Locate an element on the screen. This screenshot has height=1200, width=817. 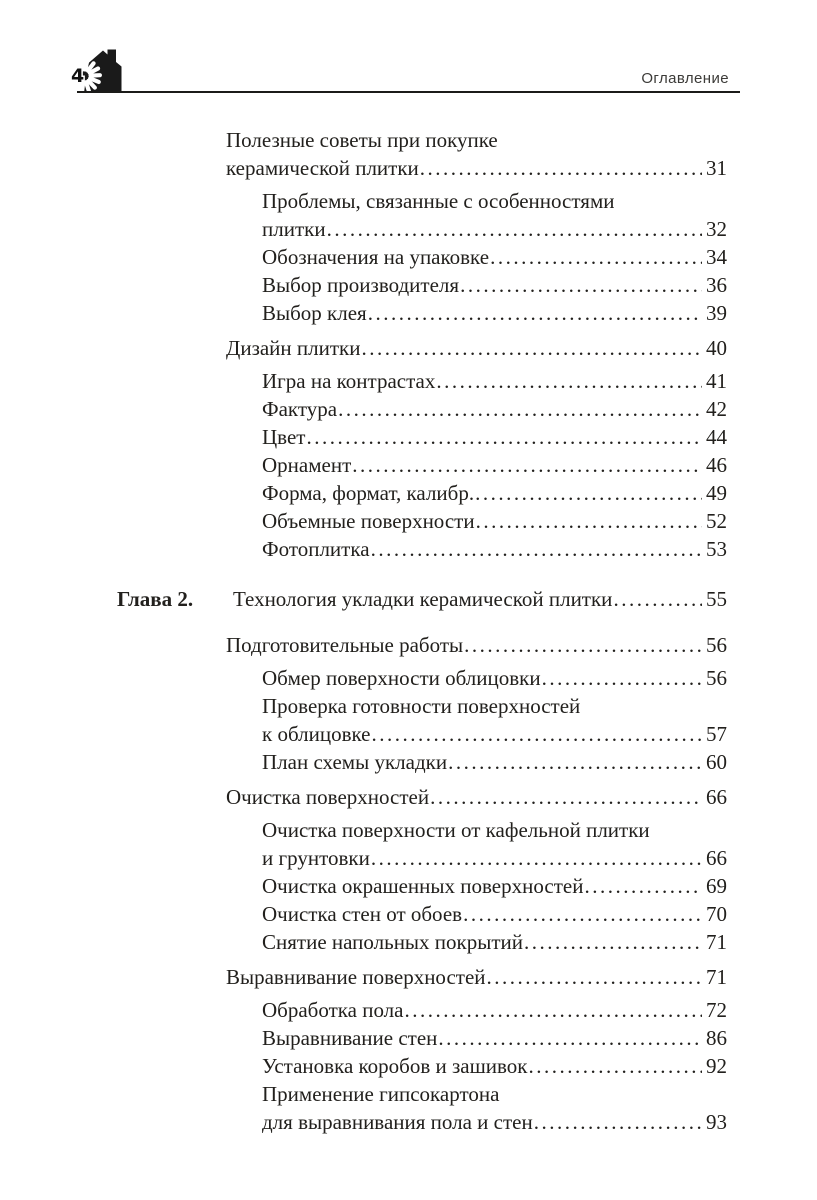
toc-entry-title: Цвет is located at coordinates (284, 437).